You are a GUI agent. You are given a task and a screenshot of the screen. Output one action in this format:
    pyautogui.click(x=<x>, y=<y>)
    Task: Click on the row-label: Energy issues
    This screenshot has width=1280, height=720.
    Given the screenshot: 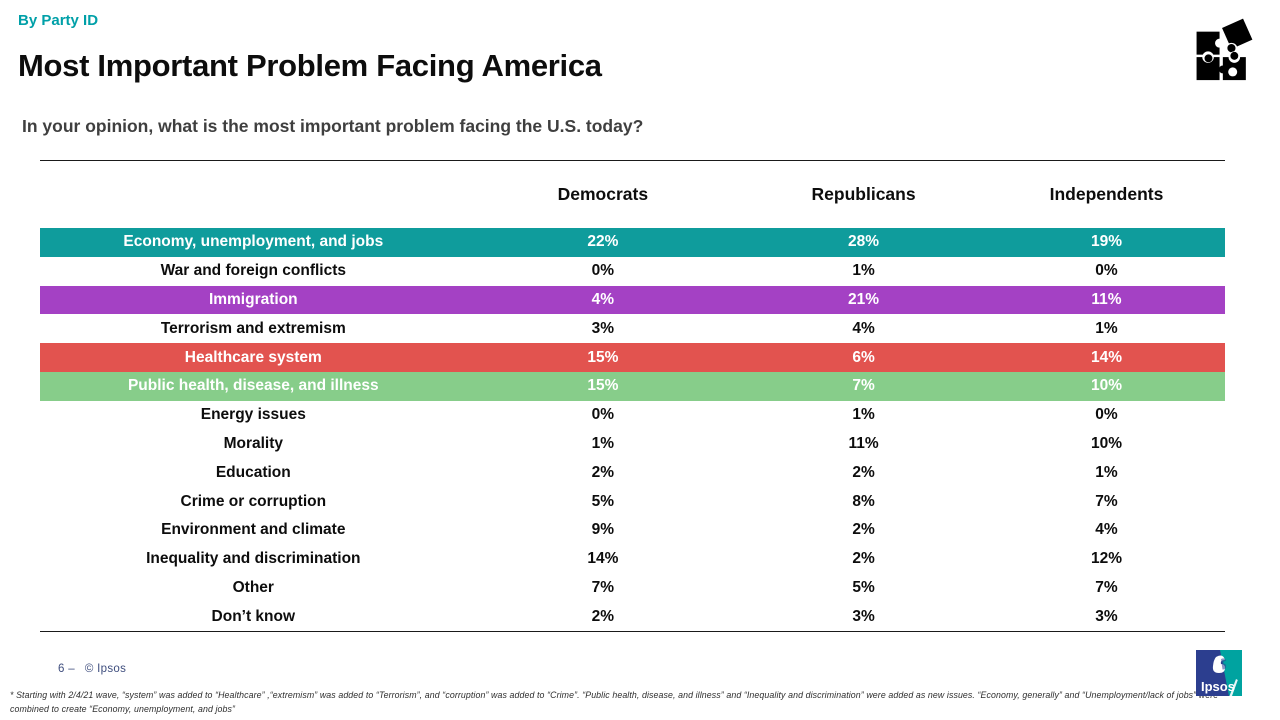 What is the action you would take?
    pyautogui.click(x=253, y=415)
    